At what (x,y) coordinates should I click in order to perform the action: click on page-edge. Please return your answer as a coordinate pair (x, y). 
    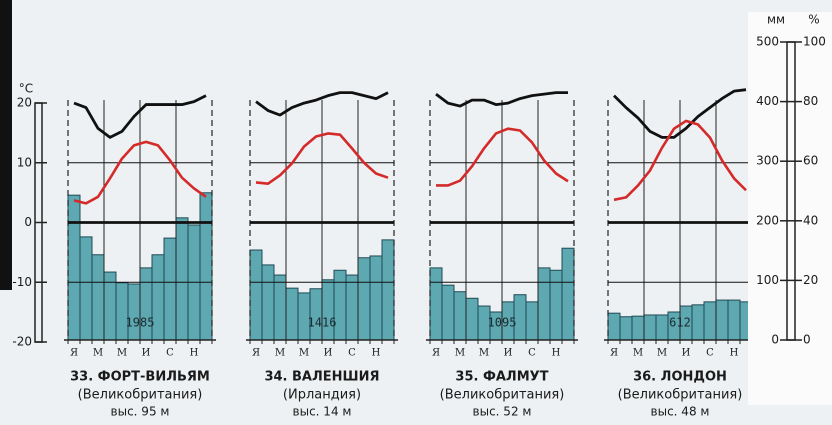
    Looking at the image, I should click on (6, 145).